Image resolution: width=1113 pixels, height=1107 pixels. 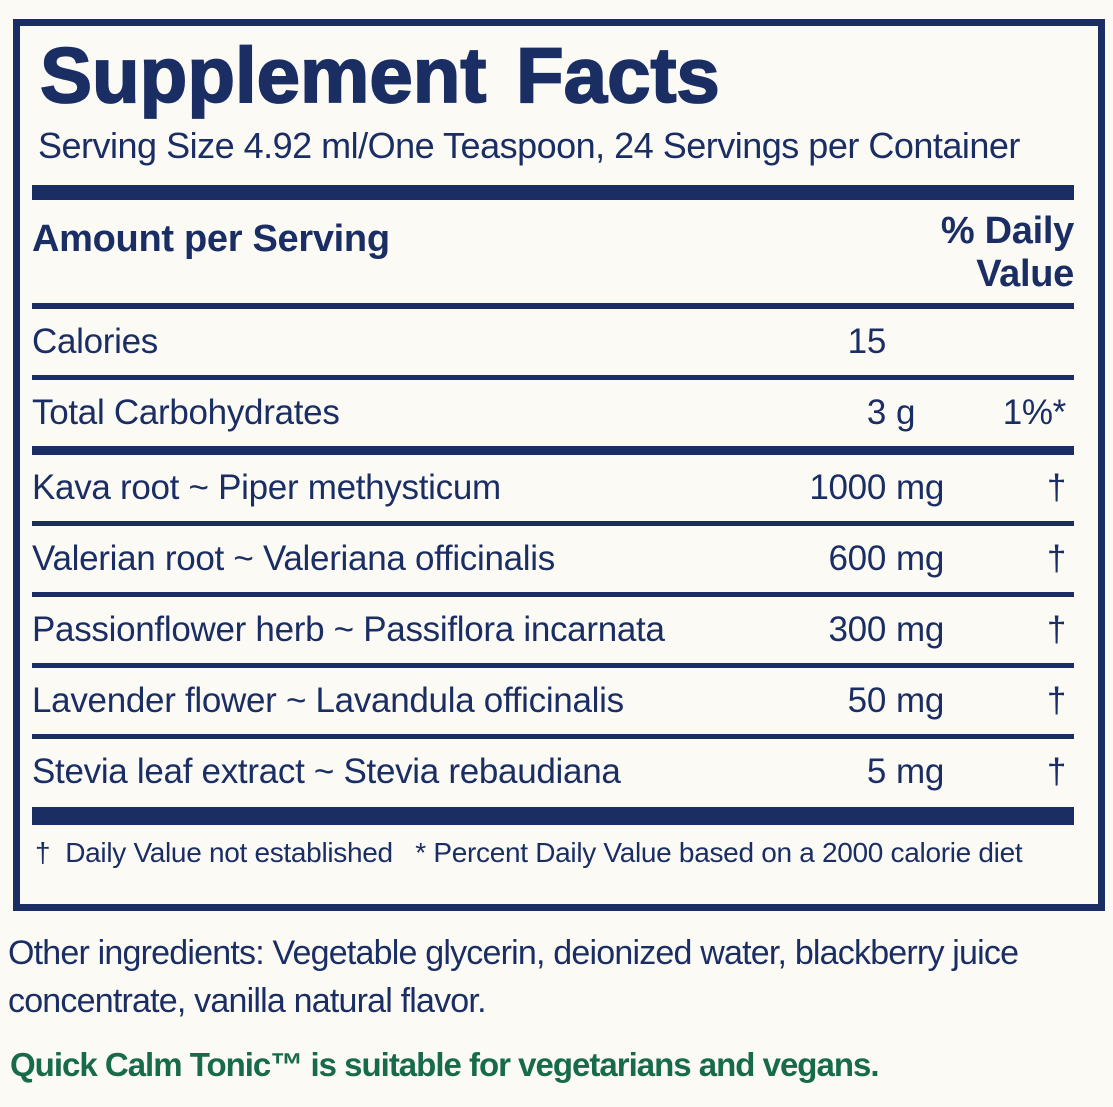 I want to click on ingredient-amount: 300, so click(x=857, y=630).